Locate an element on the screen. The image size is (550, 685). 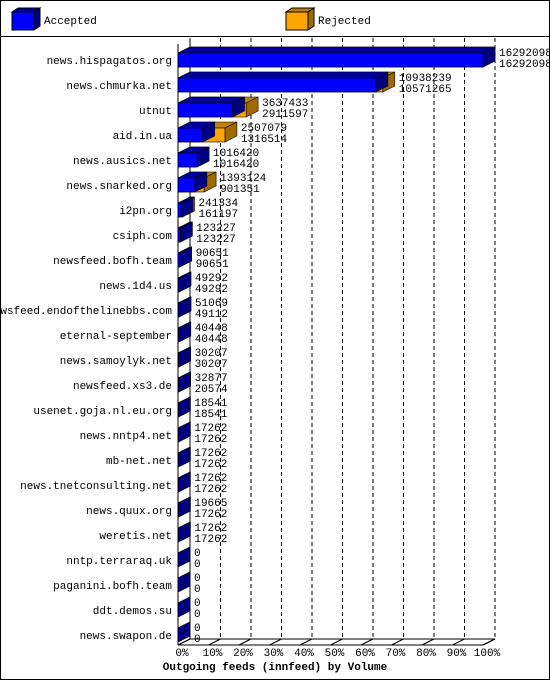
value-label: 49292 is located at coordinates (211, 290).